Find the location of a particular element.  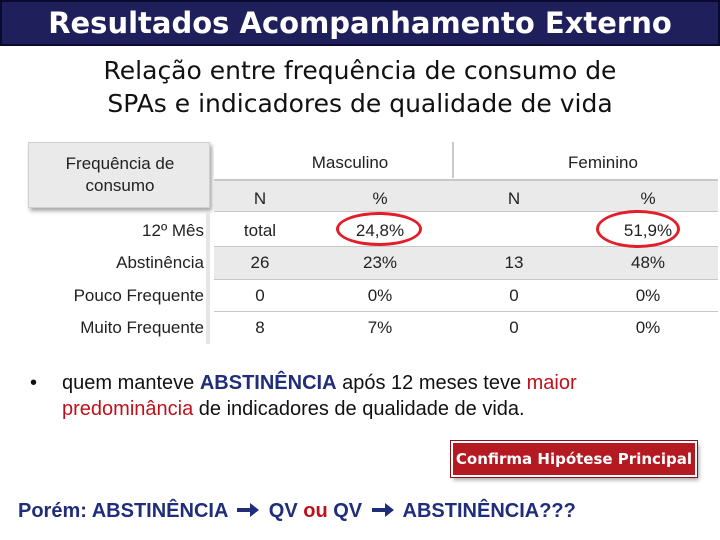

bullet-text-part: quem manteve is located at coordinates (131, 383).